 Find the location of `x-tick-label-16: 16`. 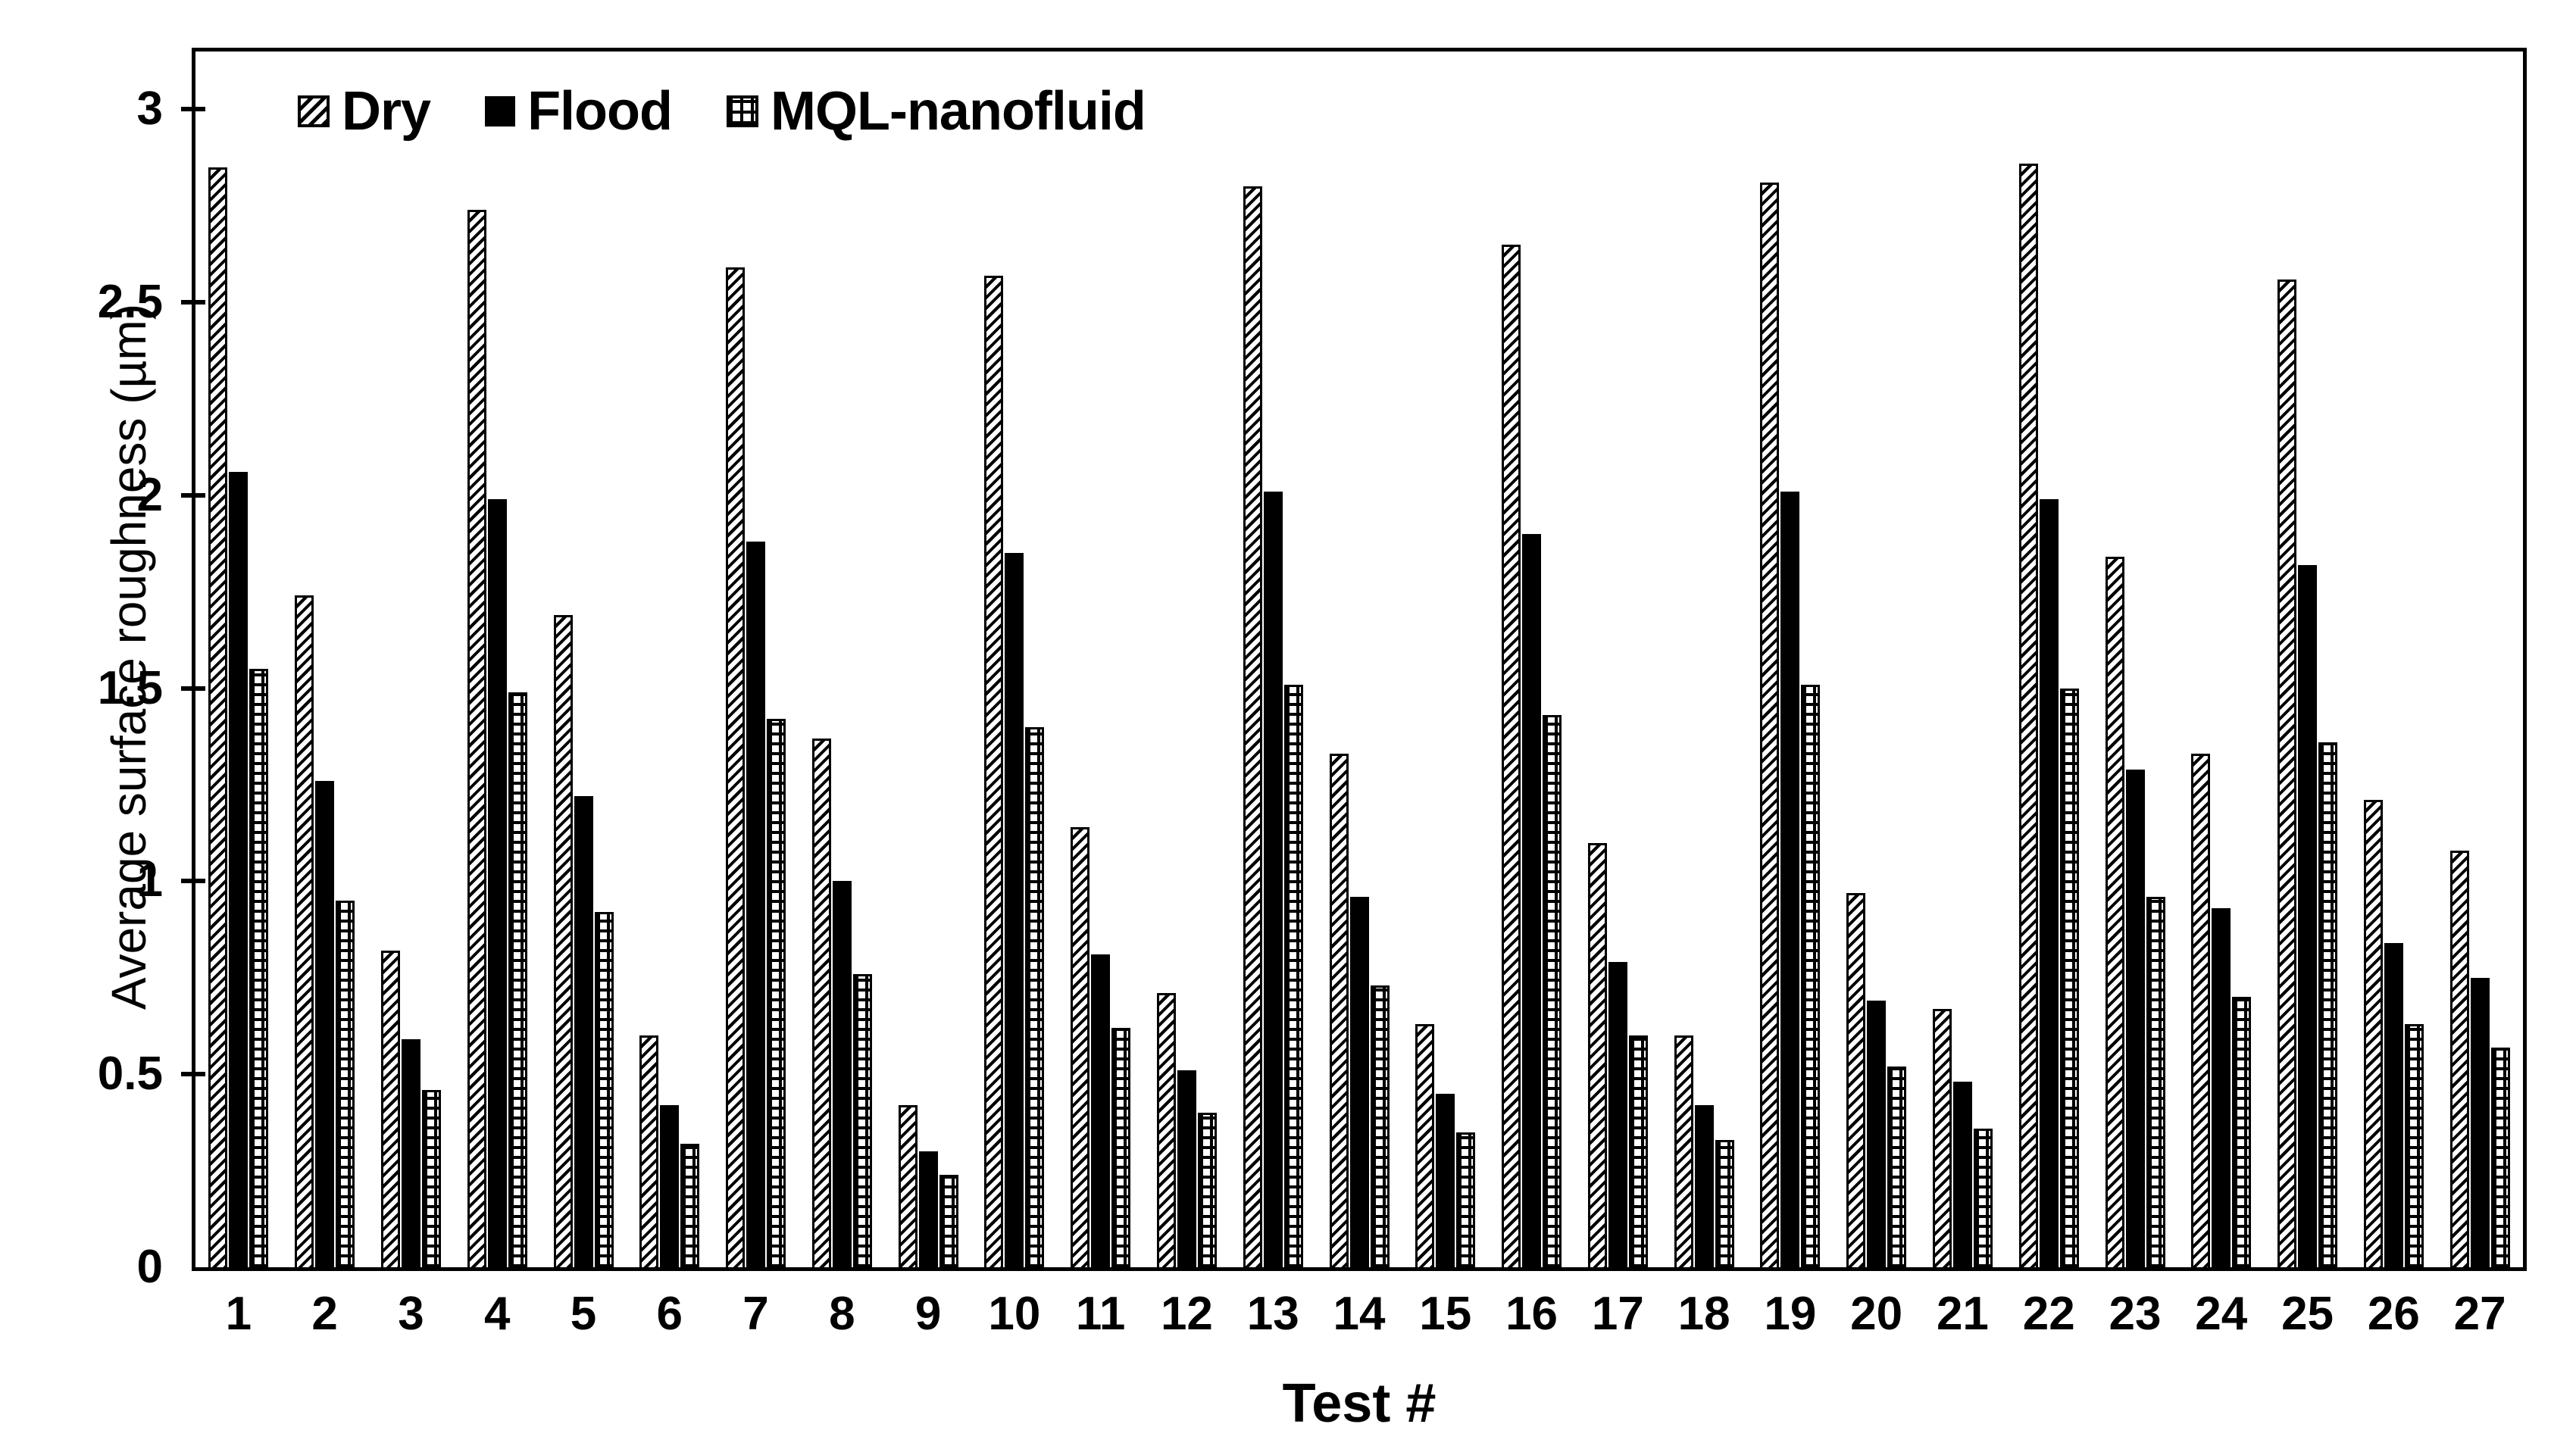

x-tick-label-16: 16 is located at coordinates (1532, 1314).